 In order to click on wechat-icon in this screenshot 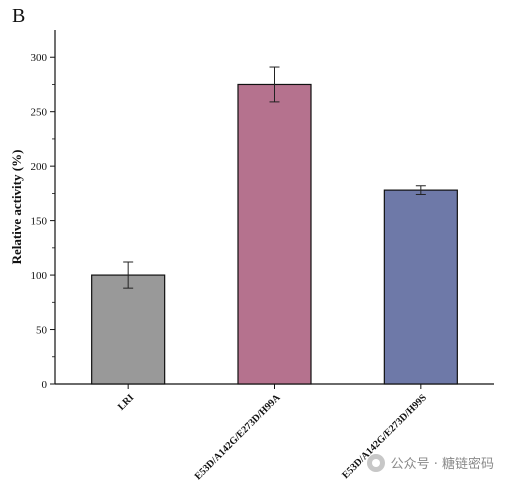, I will do `click(375, 462)`.